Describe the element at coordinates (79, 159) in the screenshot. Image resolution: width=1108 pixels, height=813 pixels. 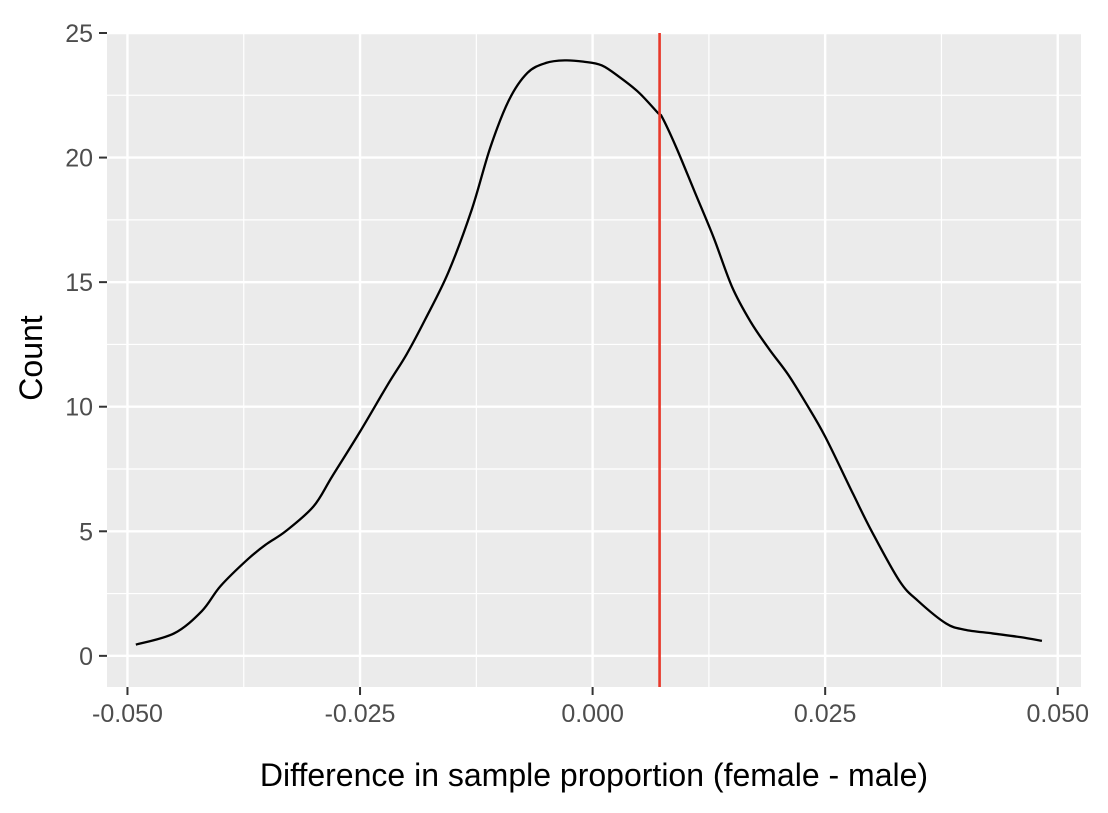
I see `y-tick-label: 20` at that location.